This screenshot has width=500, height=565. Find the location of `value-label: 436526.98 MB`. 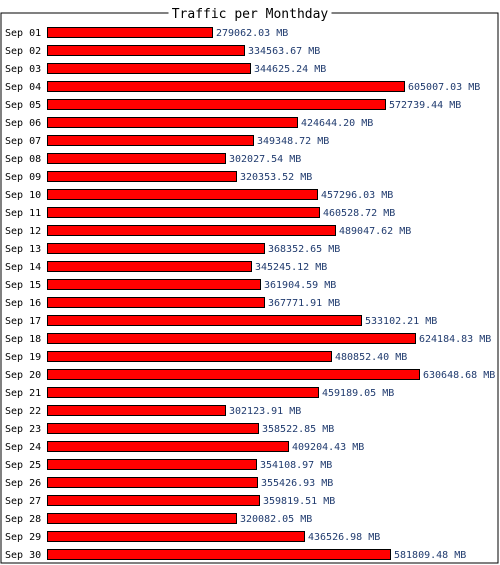

value-label: 436526.98 MB is located at coordinates (344, 537).